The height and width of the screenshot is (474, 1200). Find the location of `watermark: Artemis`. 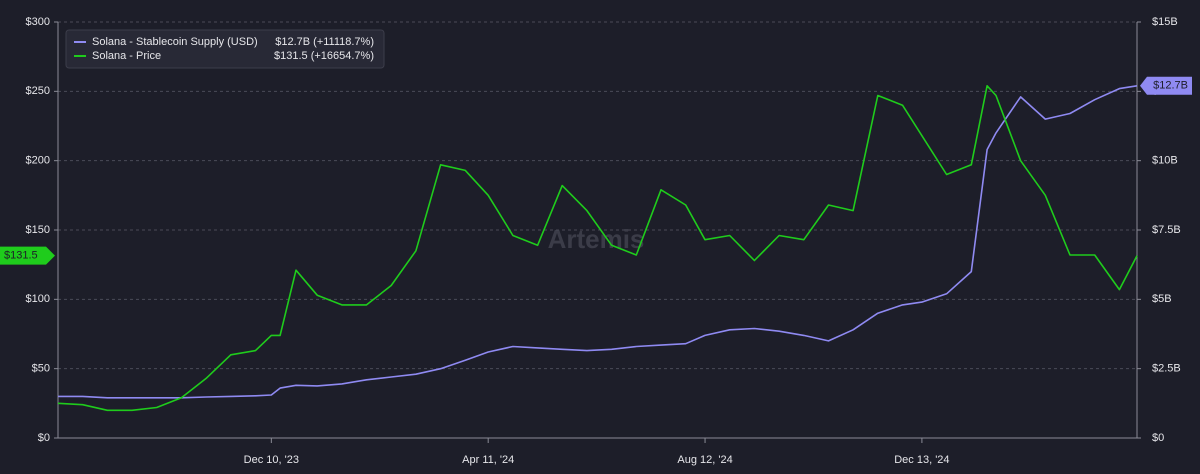

watermark: Artemis is located at coordinates (596, 239).